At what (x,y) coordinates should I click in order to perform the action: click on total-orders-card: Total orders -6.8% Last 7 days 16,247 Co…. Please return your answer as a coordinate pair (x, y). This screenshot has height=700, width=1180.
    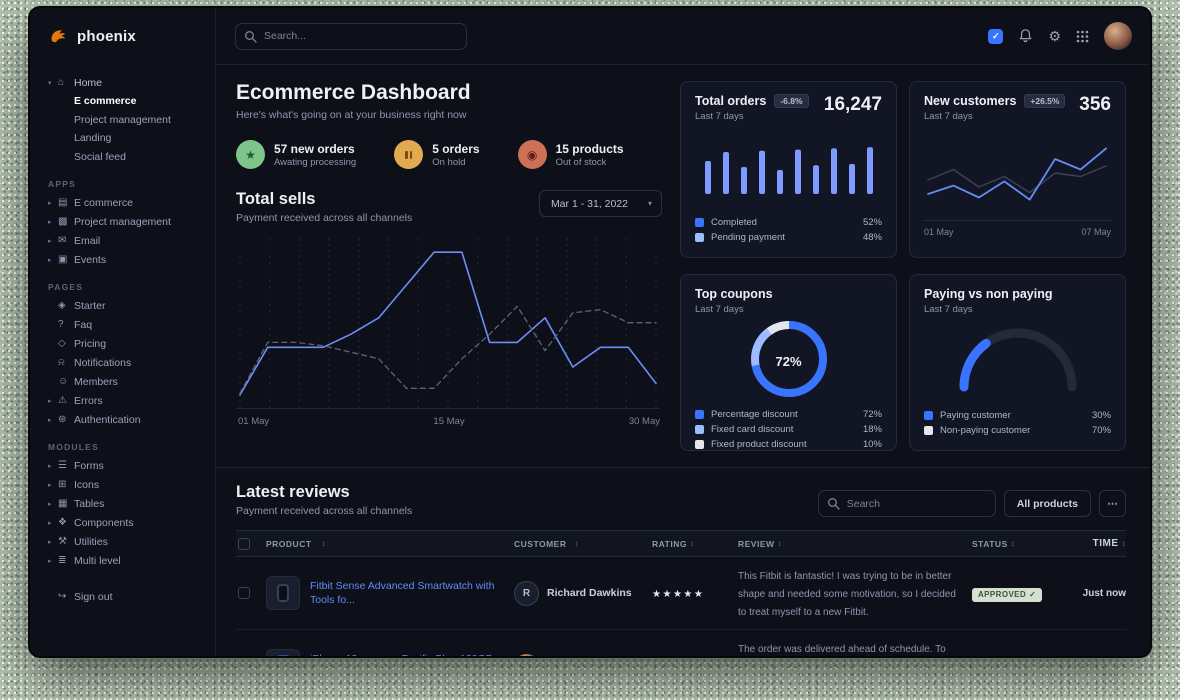
    Looking at the image, I should click on (788, 169).